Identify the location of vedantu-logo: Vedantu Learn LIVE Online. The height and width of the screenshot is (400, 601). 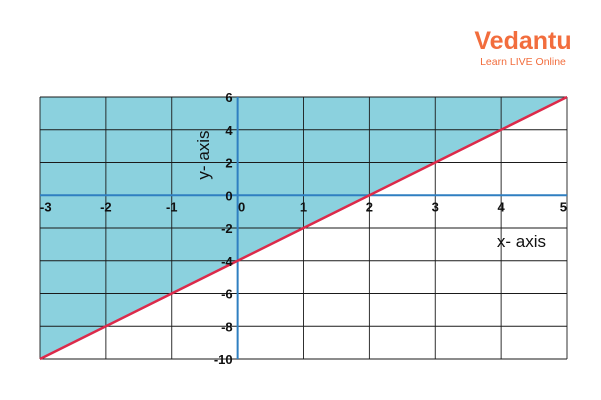
(522, 47).